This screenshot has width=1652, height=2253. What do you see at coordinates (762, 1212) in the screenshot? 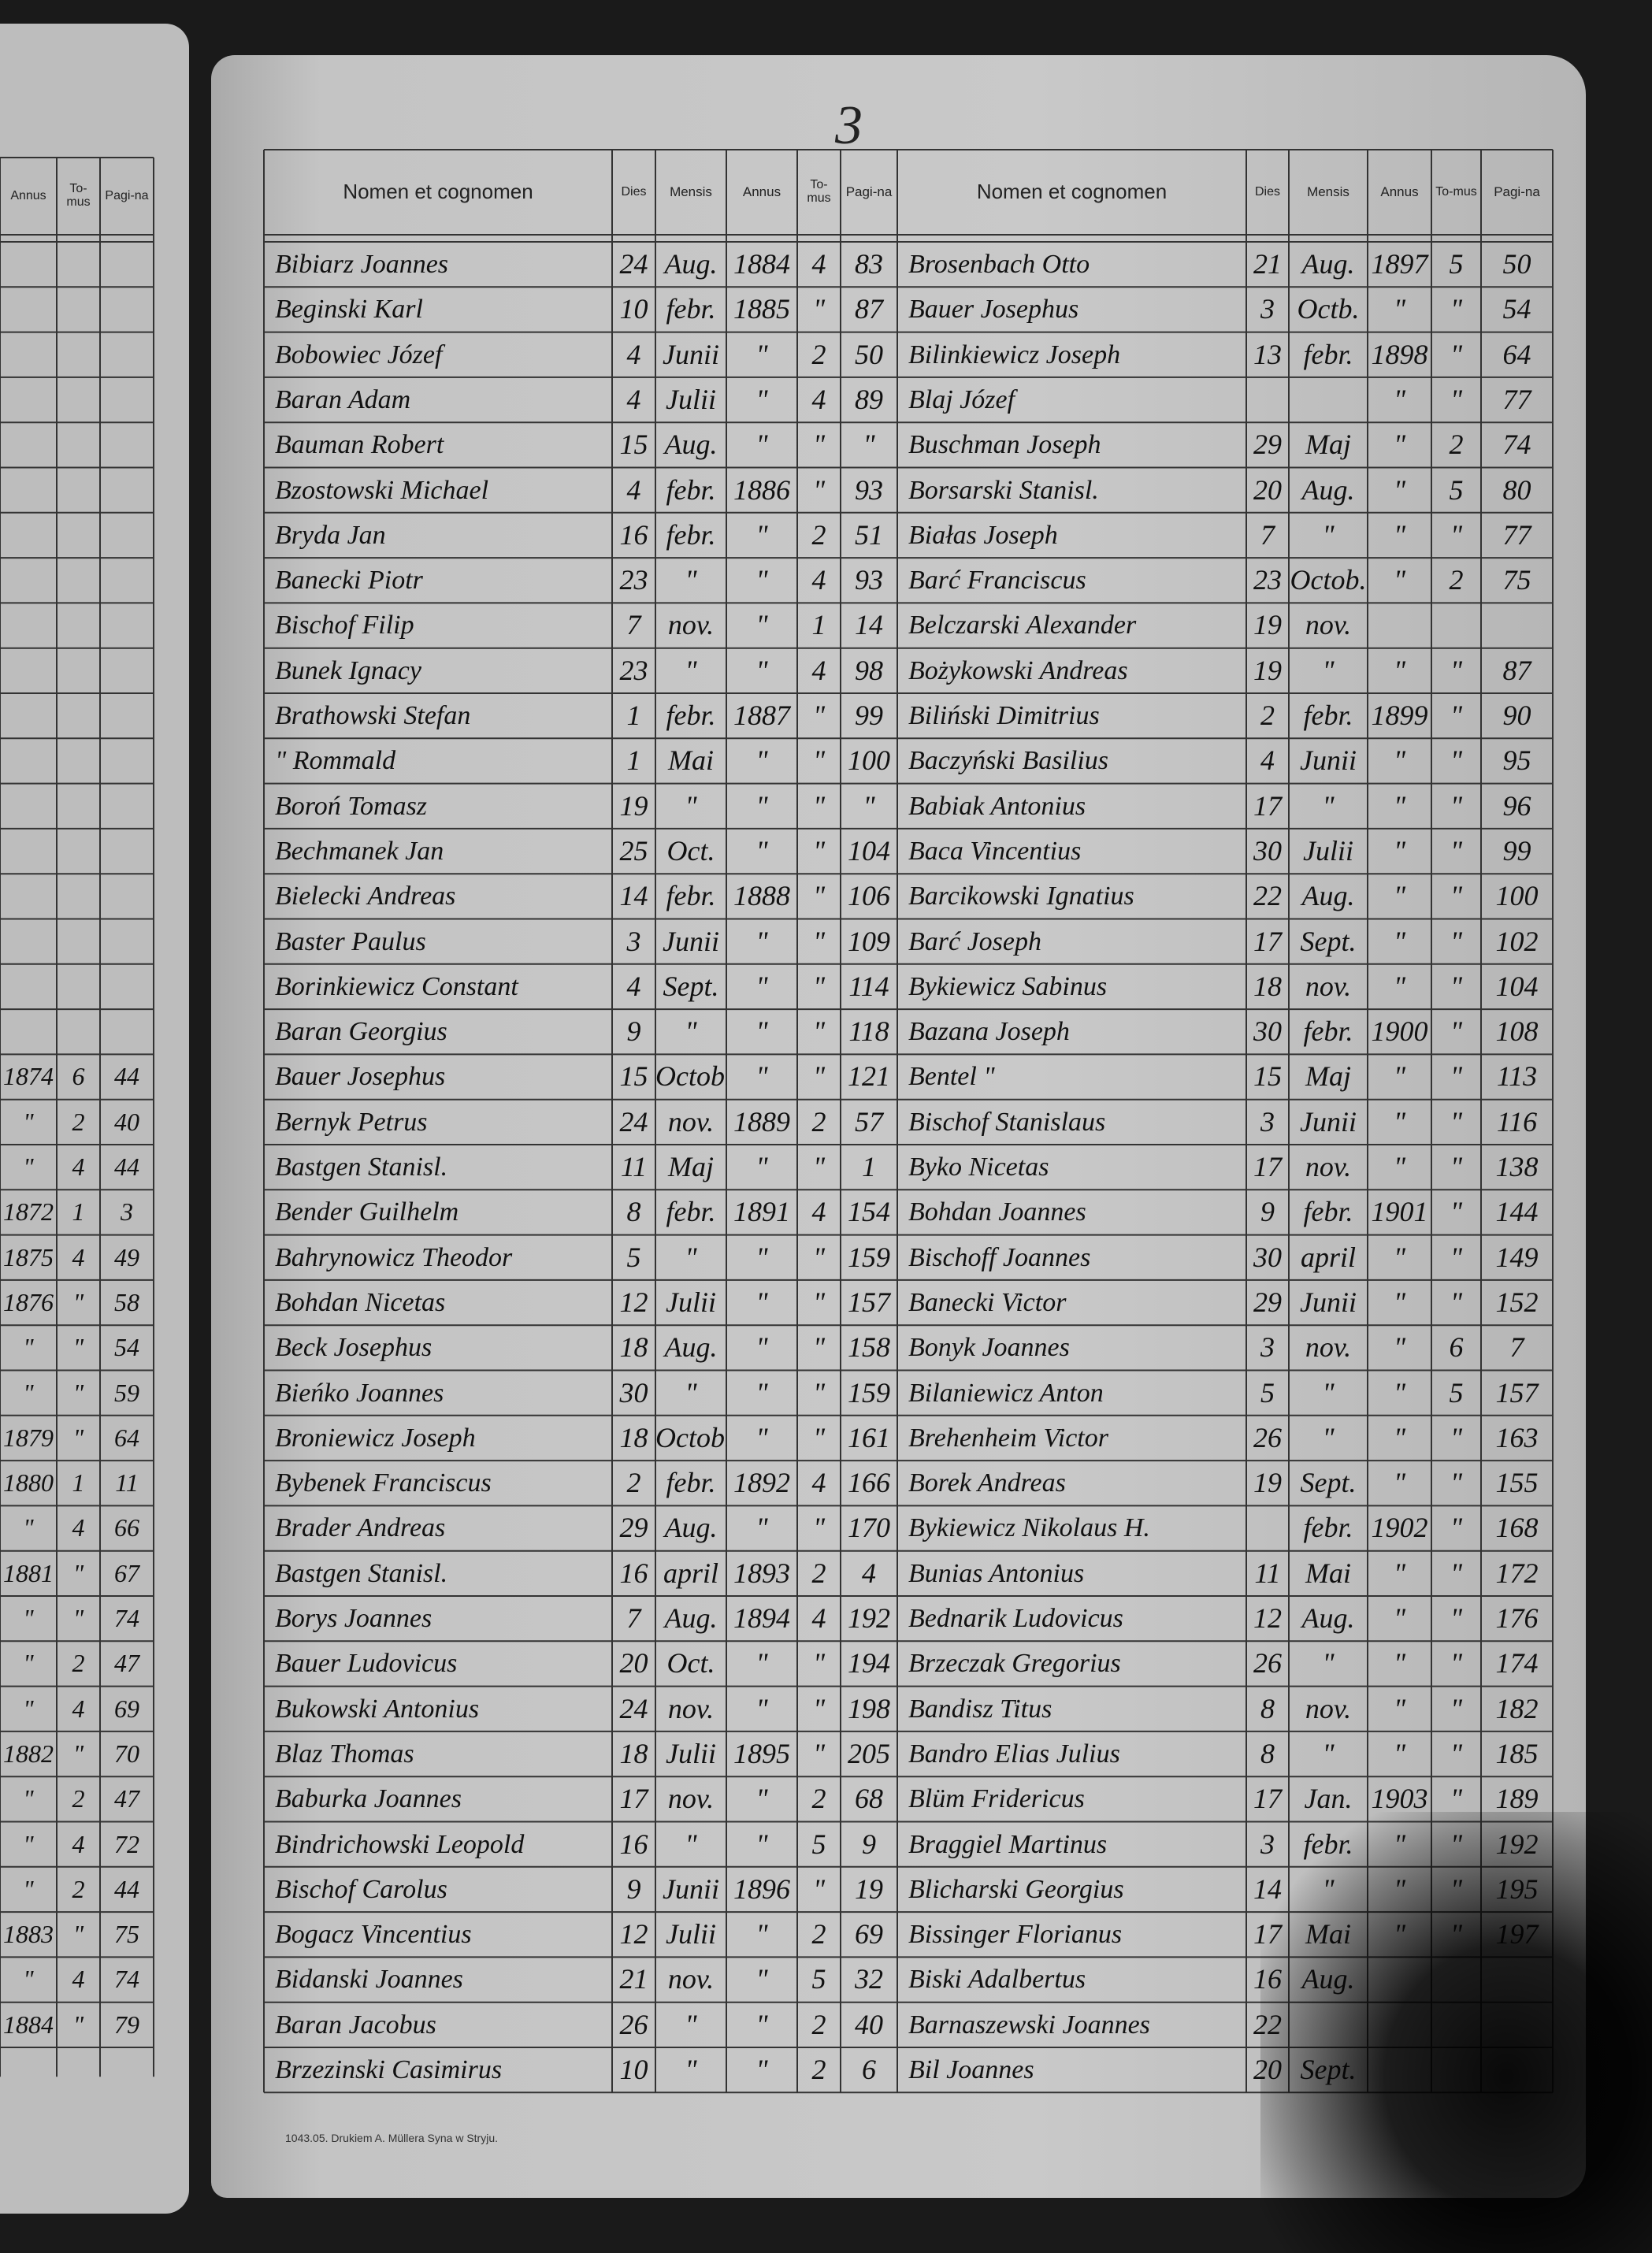
I see `entry-cell: 1891` at bounding box center [762, 1212].